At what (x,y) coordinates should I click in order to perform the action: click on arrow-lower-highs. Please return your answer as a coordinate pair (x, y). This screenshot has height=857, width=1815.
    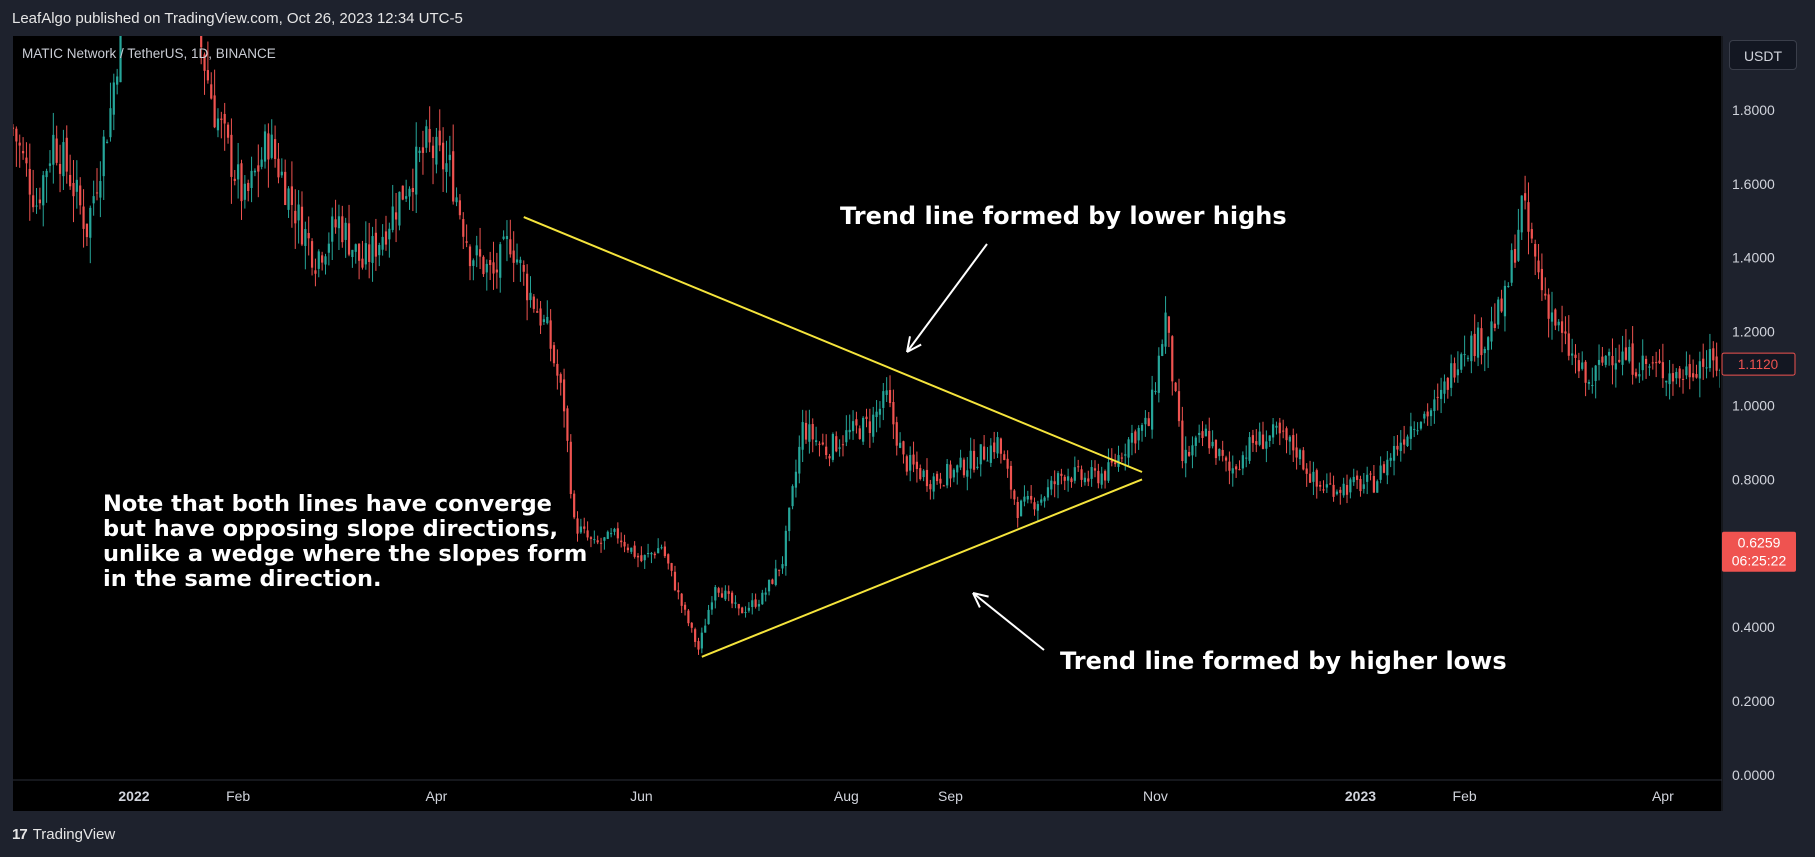
    Looking at the image, I should click on (947, 298).